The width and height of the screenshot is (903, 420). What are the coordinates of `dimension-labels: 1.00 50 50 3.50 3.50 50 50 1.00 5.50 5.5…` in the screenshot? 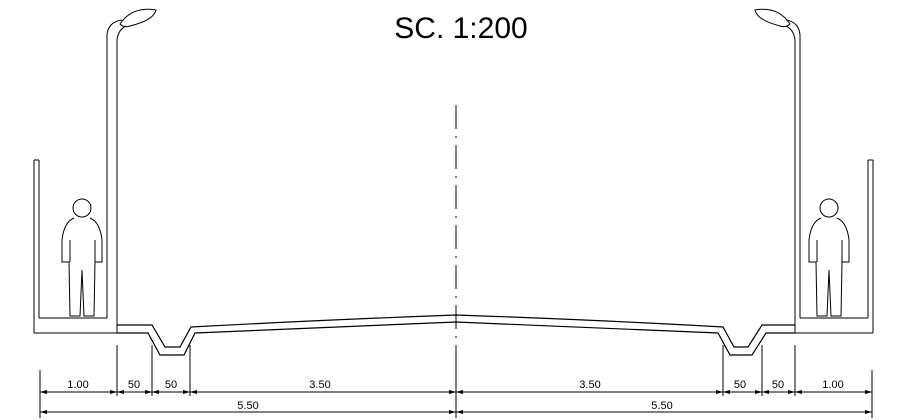 It's located at (455, 395).